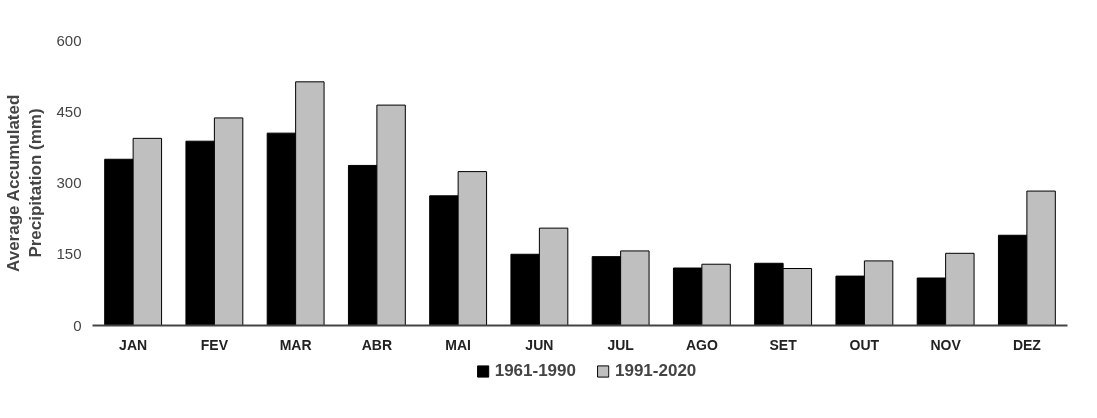 The height and width of the screenshot is (418, 1097). Describe the element at coordinates (69, 254) in the screenshot. I see `y-tick-label: 150` at that location.